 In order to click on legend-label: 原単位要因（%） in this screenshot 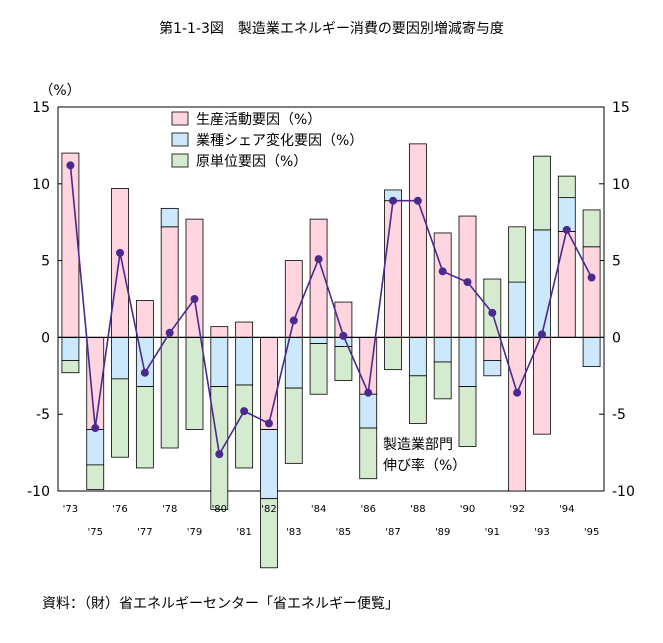, I will do `click(251, 162)`.